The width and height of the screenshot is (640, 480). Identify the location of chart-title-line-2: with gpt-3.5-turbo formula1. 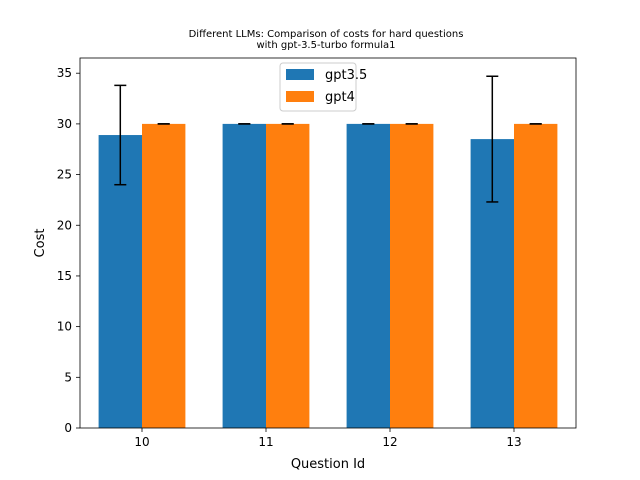
(325, 45).